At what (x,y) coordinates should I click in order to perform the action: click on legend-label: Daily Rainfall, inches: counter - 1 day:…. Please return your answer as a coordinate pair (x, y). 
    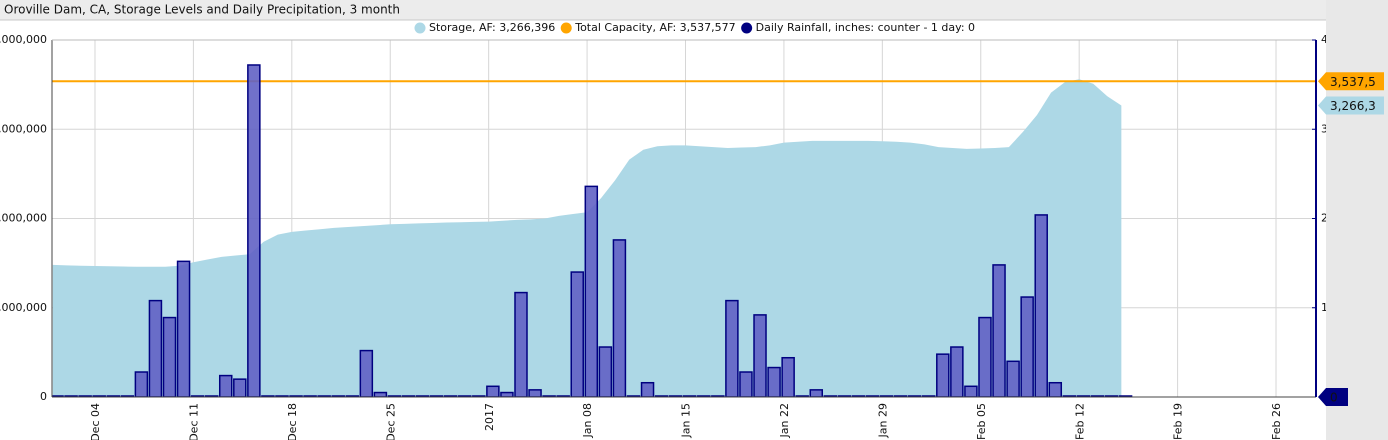
    Looking at the image, I should click on (865, 27).